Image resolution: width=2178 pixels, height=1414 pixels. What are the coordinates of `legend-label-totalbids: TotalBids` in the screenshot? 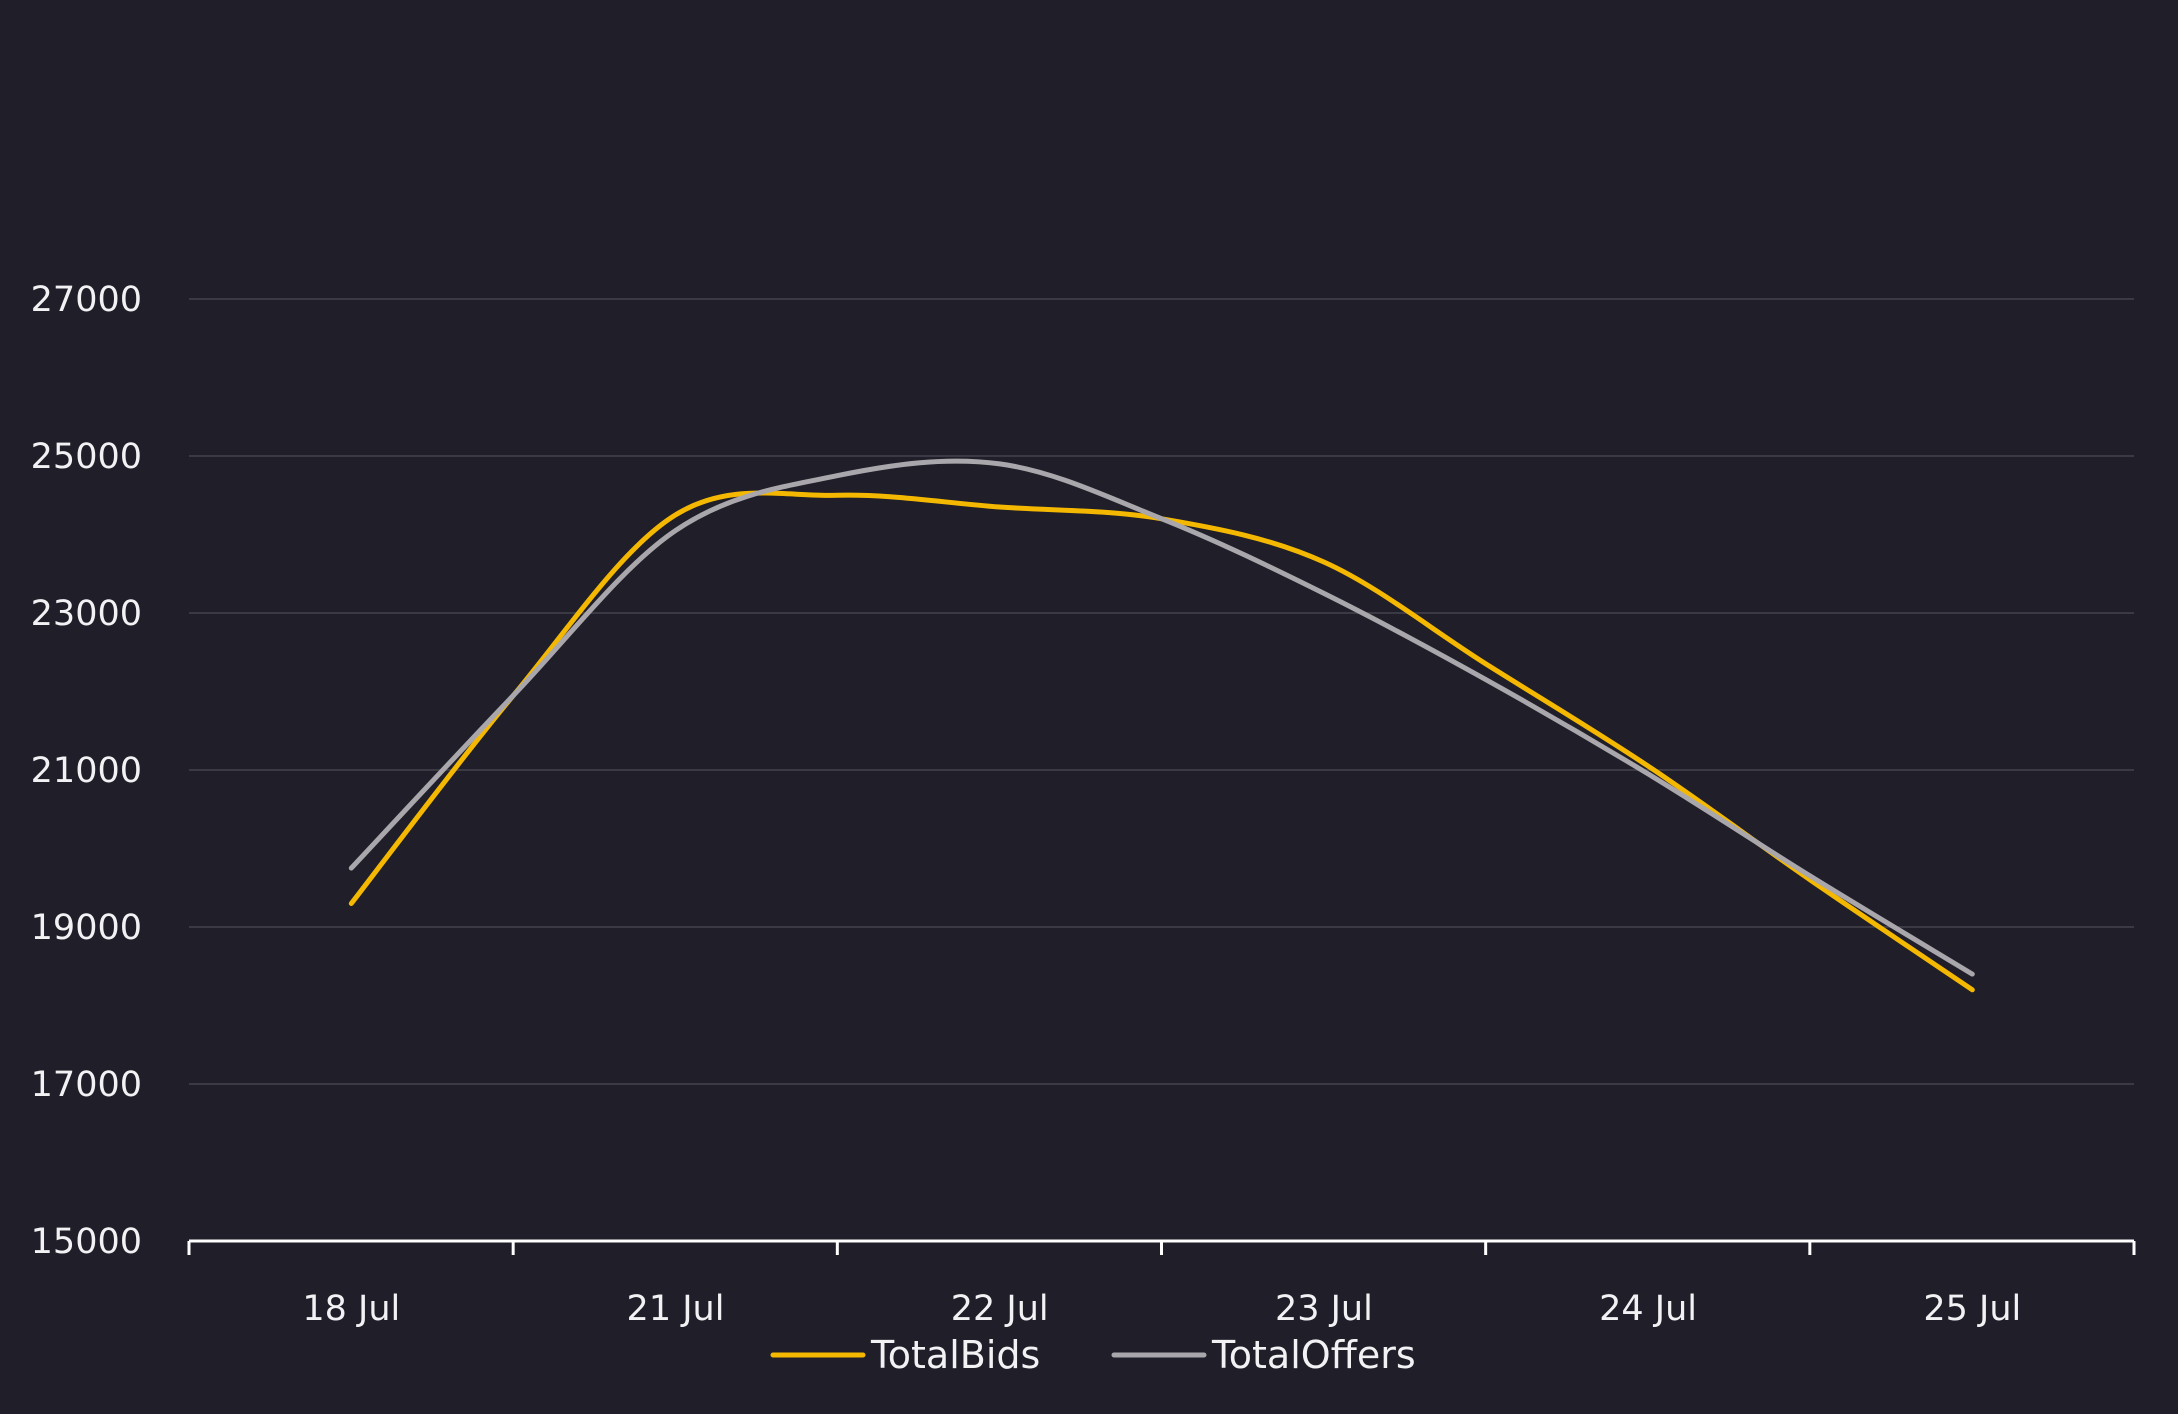 It's located at (955, 1355).